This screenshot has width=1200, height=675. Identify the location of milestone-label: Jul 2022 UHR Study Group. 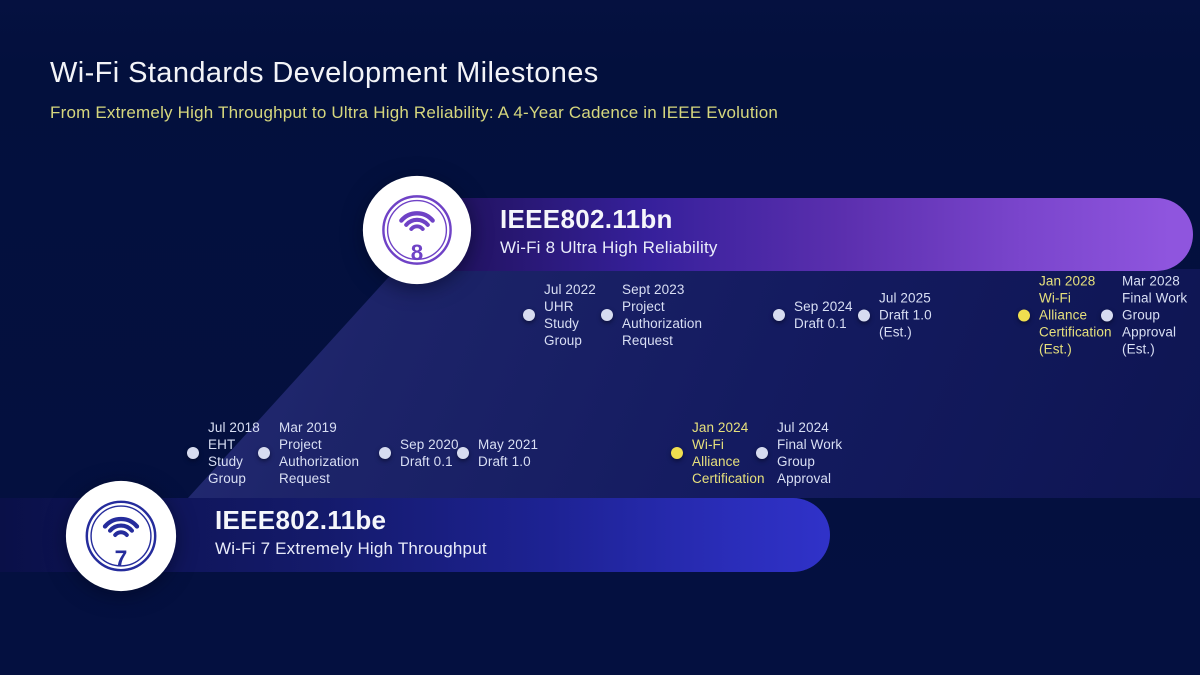
(570, 315).